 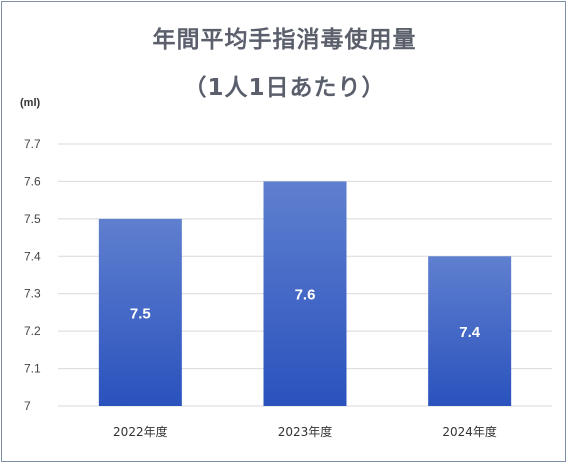 What do you see at coordinates (32, 219) in the screenshot?
I see `y-tick-label: 7.5` at bounding box center [32, 219].